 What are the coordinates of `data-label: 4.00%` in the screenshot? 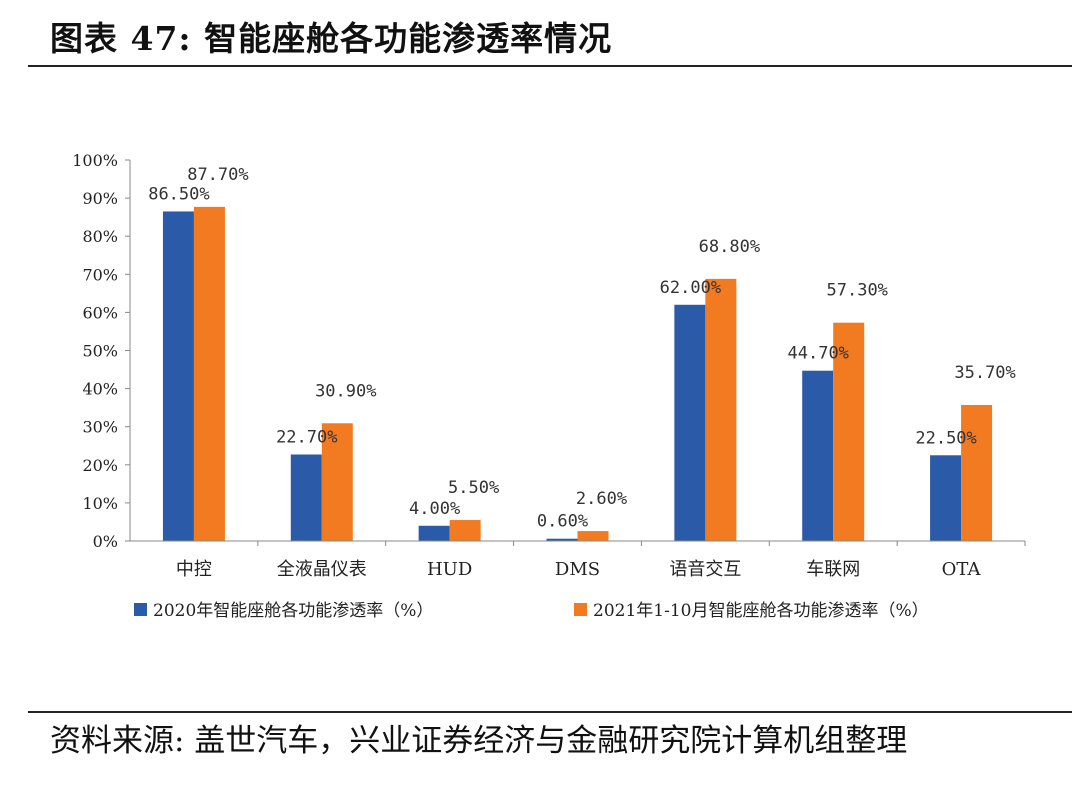 It's located at (434, 509).